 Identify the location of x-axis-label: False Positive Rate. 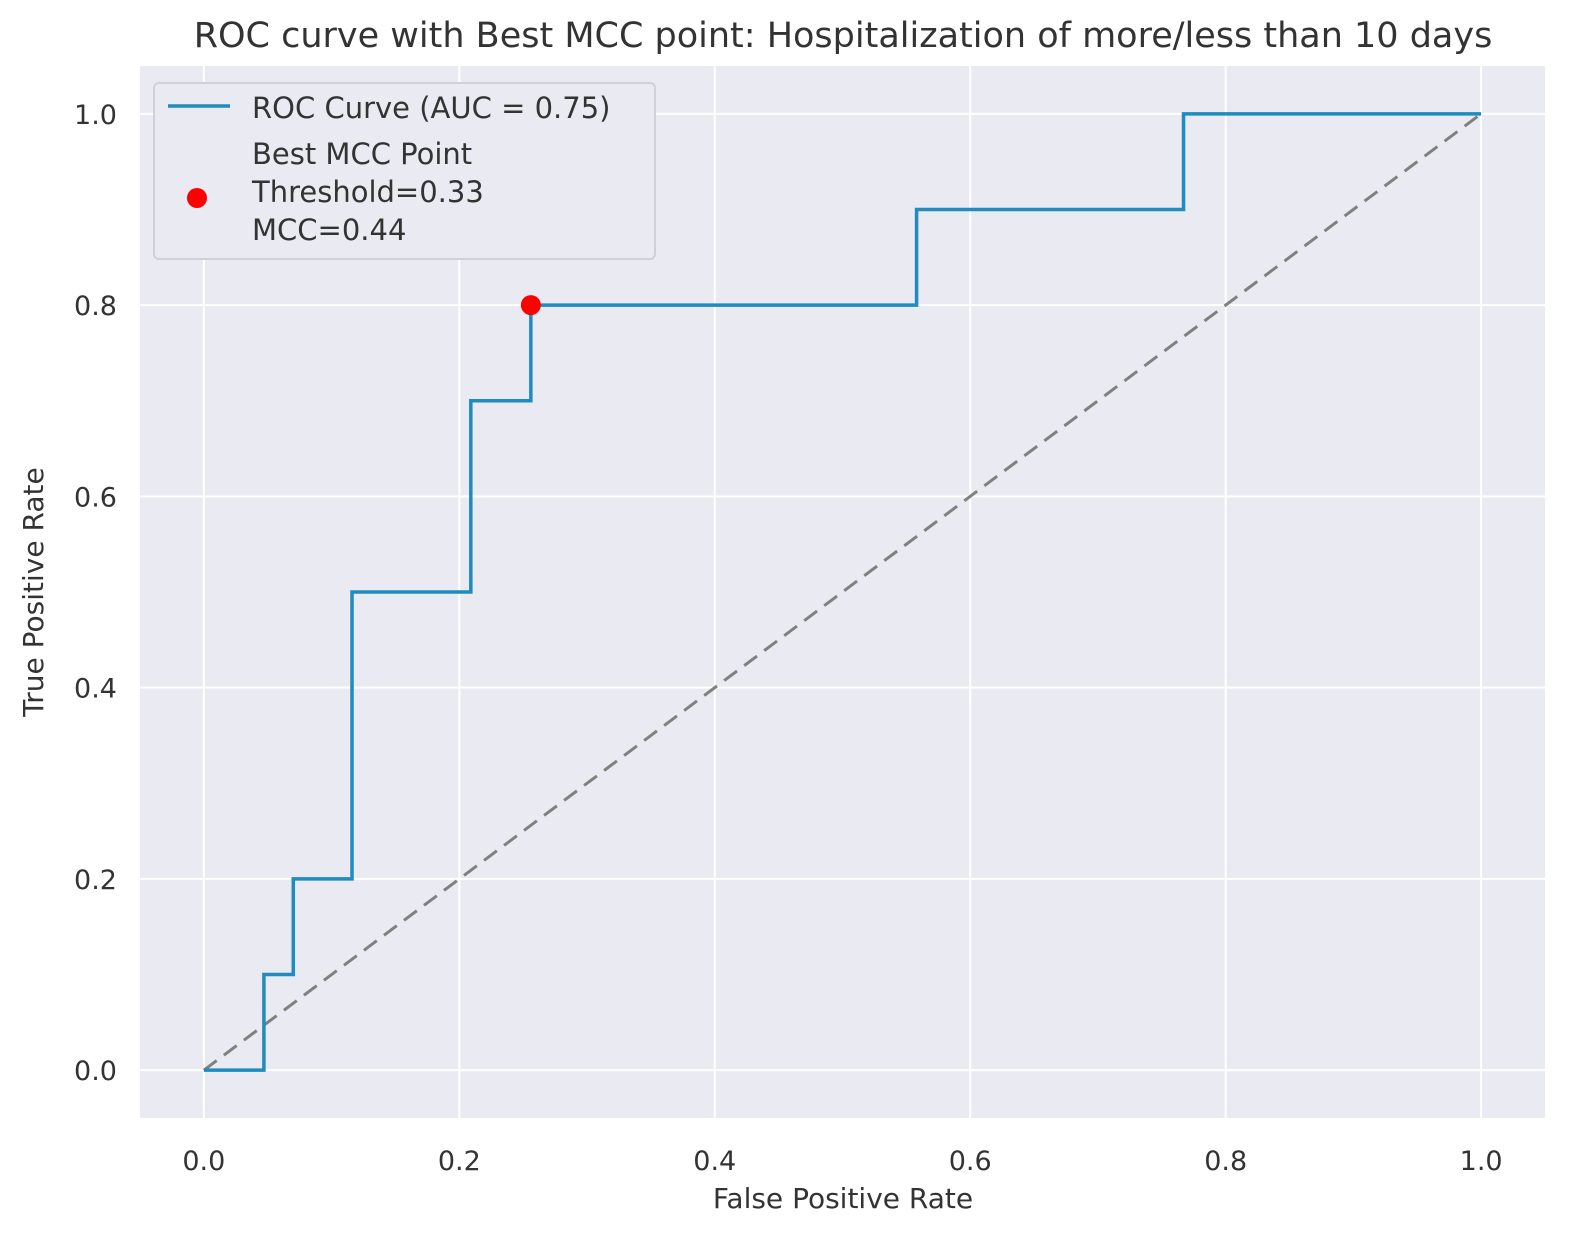
(843, 1198).